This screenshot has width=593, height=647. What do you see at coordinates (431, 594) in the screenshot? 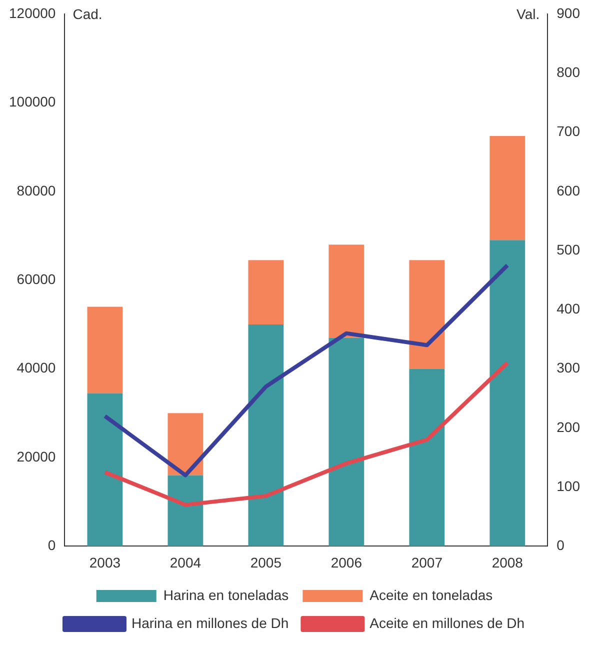
I see `legend-label: Aceite en toneladas` at bounding box center [431, 594].